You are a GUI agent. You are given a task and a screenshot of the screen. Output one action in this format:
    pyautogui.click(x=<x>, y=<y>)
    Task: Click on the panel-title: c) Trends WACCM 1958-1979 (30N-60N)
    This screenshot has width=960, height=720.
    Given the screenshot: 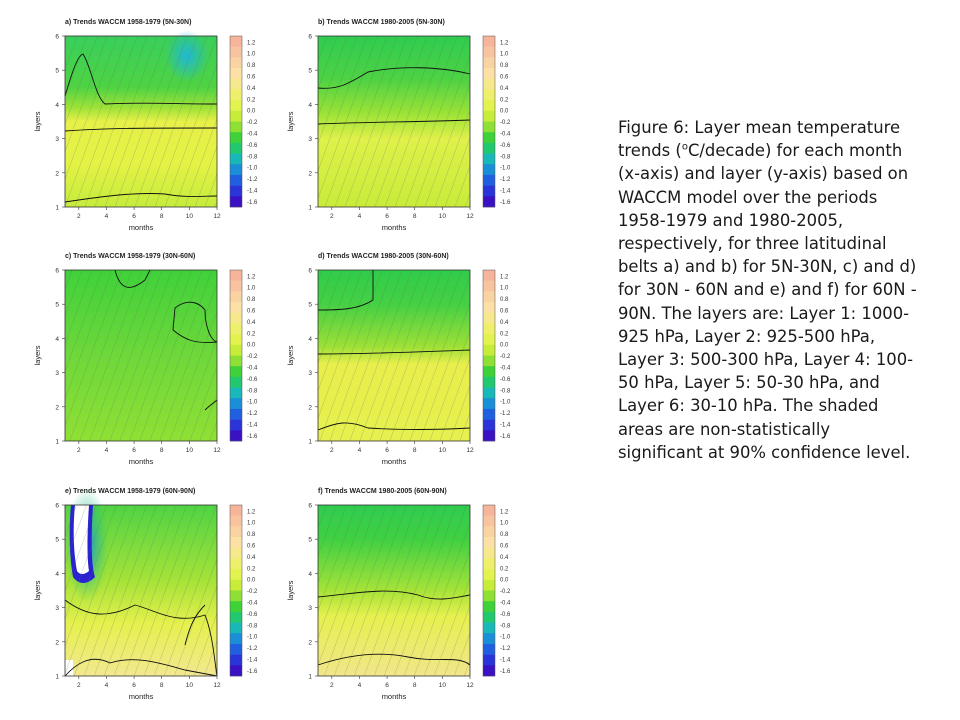 What is the action you would take?
    pyautogui.click(x=130, y=256)
    